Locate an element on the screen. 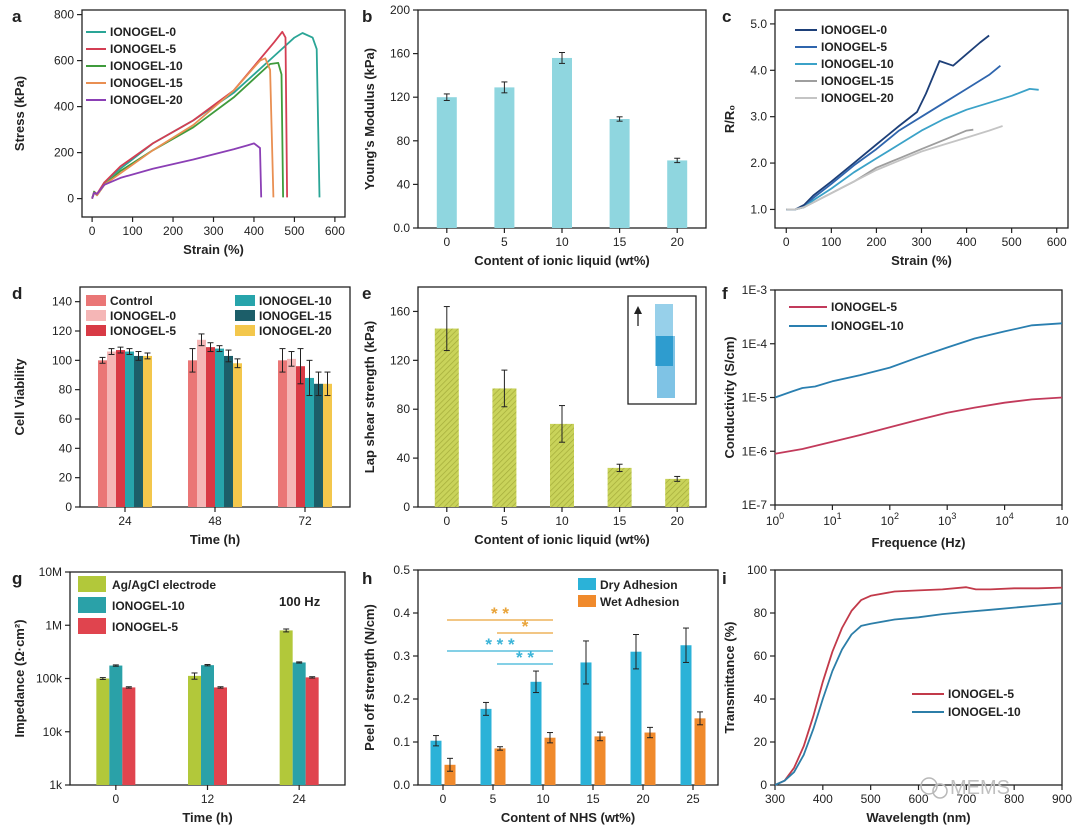 Image resolution: width=1080 pixels, height=833 pixels. x-tick-label: 25 is located at coordinates (693, 799).